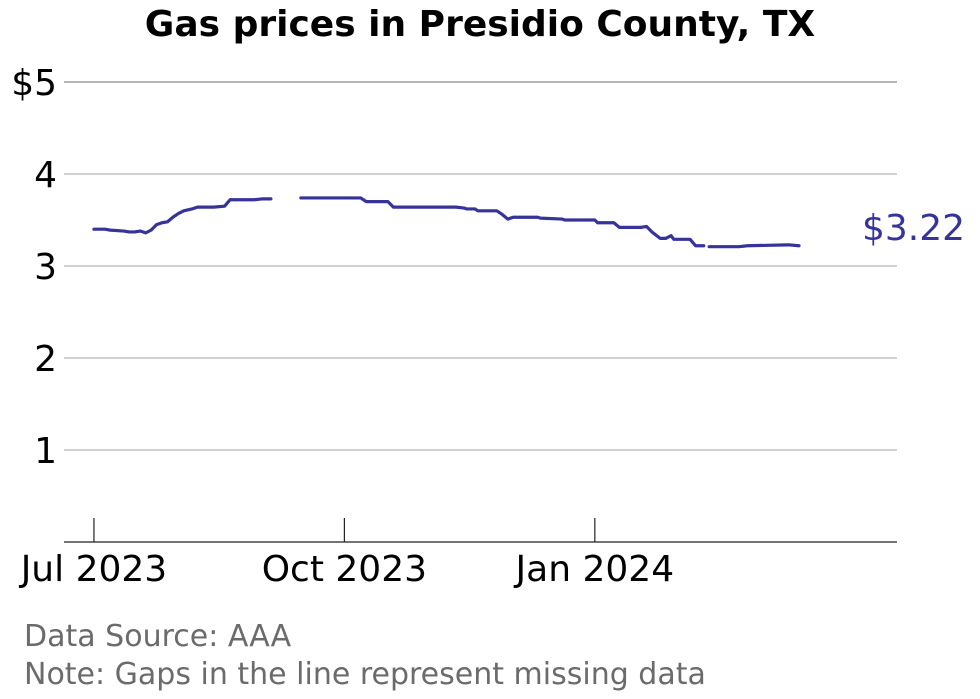 The height and width of the screenshot is (699, 980). I want to click on x-tick-label: Jan 2024, so click(594, 569).